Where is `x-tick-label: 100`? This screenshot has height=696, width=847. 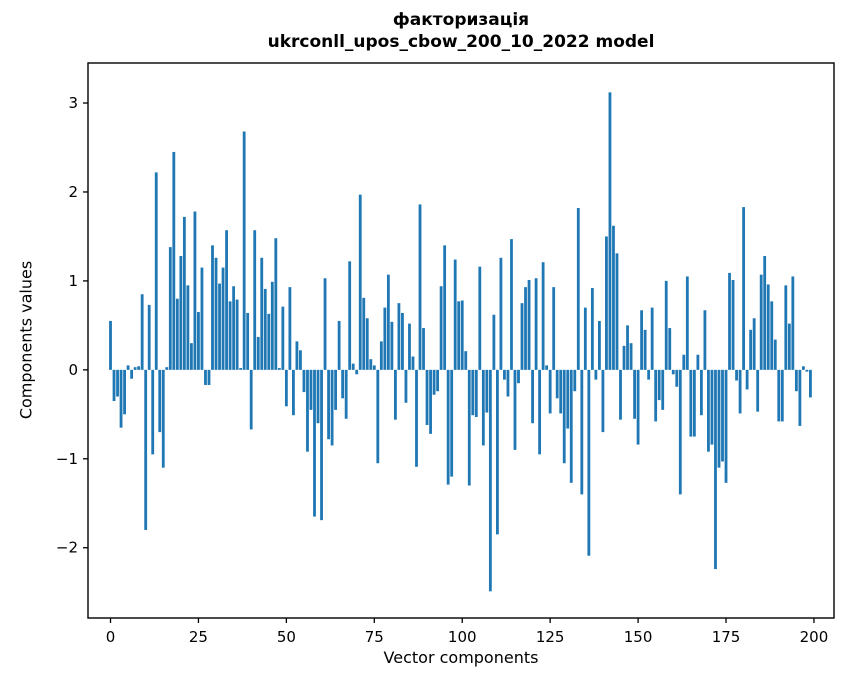 x-tick-label: 100 is located at coordinates (462, 637).